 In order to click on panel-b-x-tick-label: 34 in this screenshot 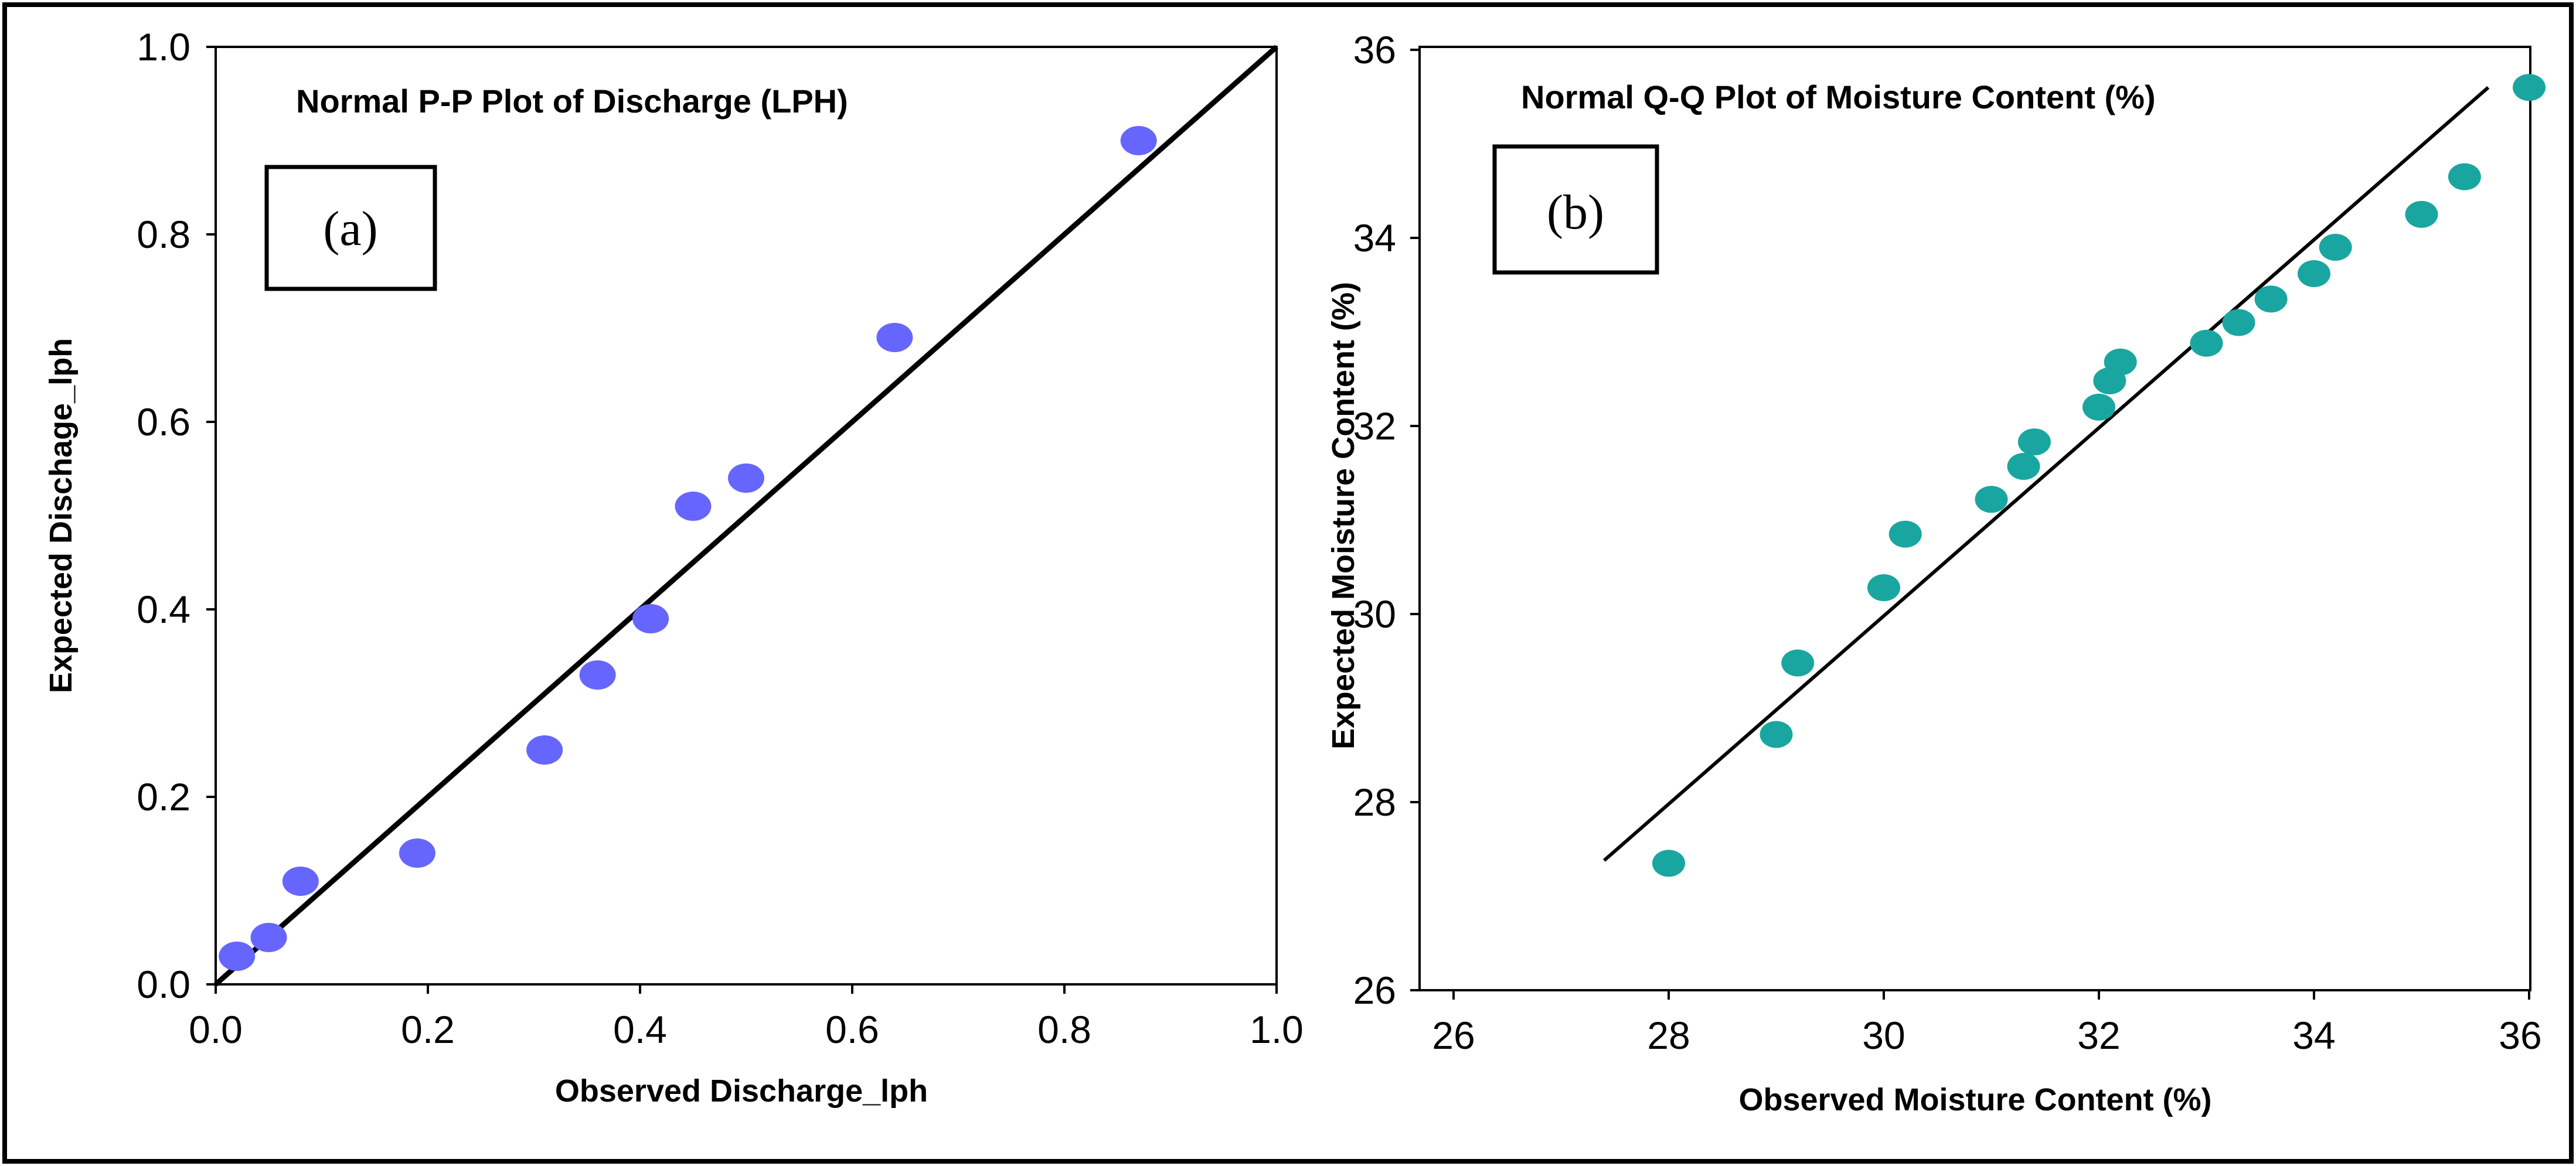, I will do `click(2313, 1036)`.